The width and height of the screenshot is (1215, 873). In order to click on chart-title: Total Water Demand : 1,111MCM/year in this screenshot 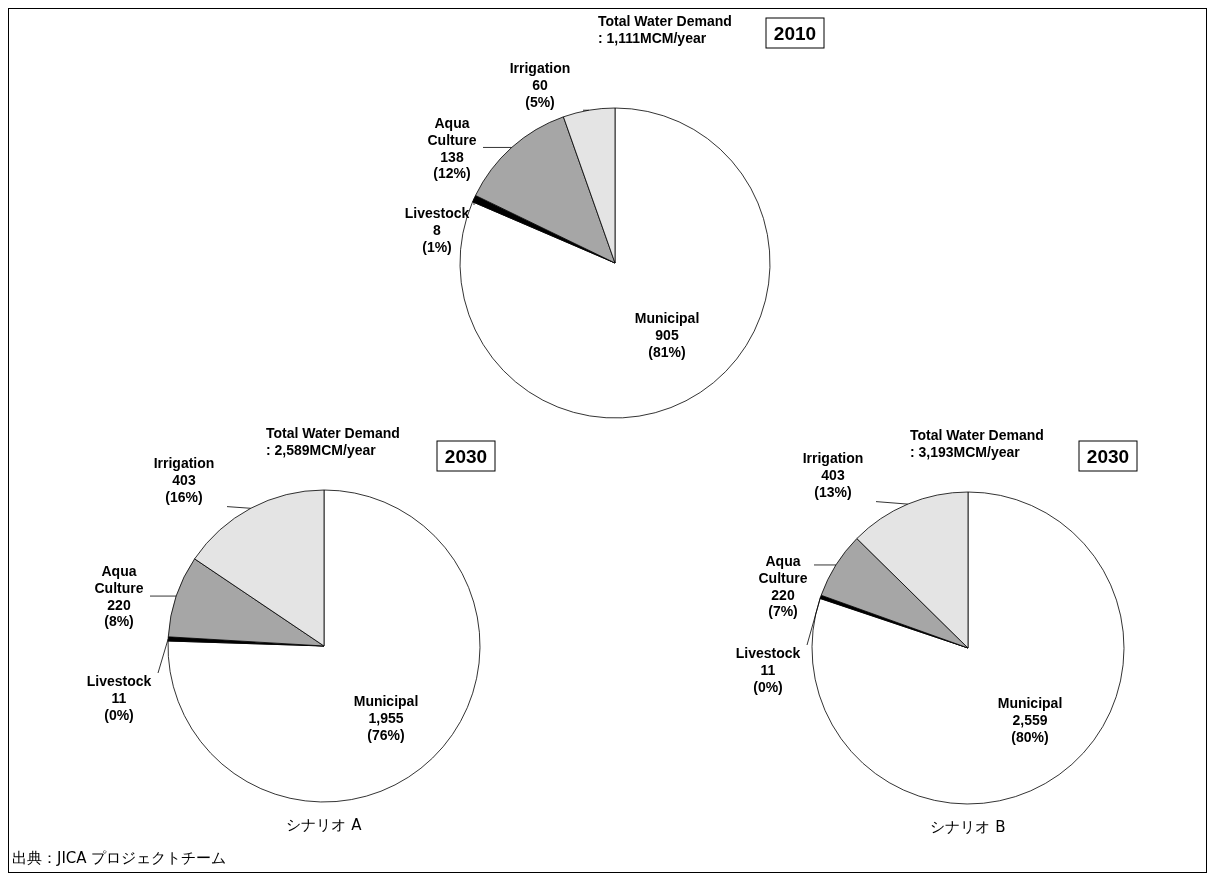, I will do `click(665, 29)`.